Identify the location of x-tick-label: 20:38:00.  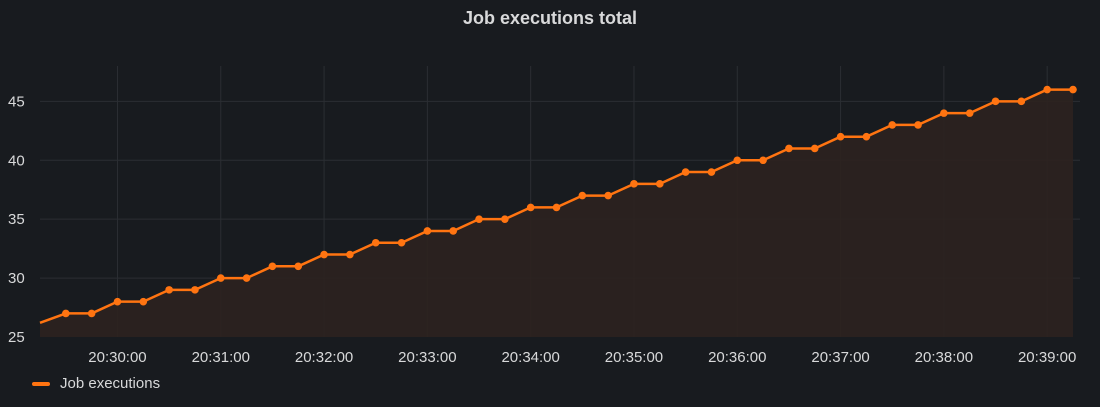
(944, 357).